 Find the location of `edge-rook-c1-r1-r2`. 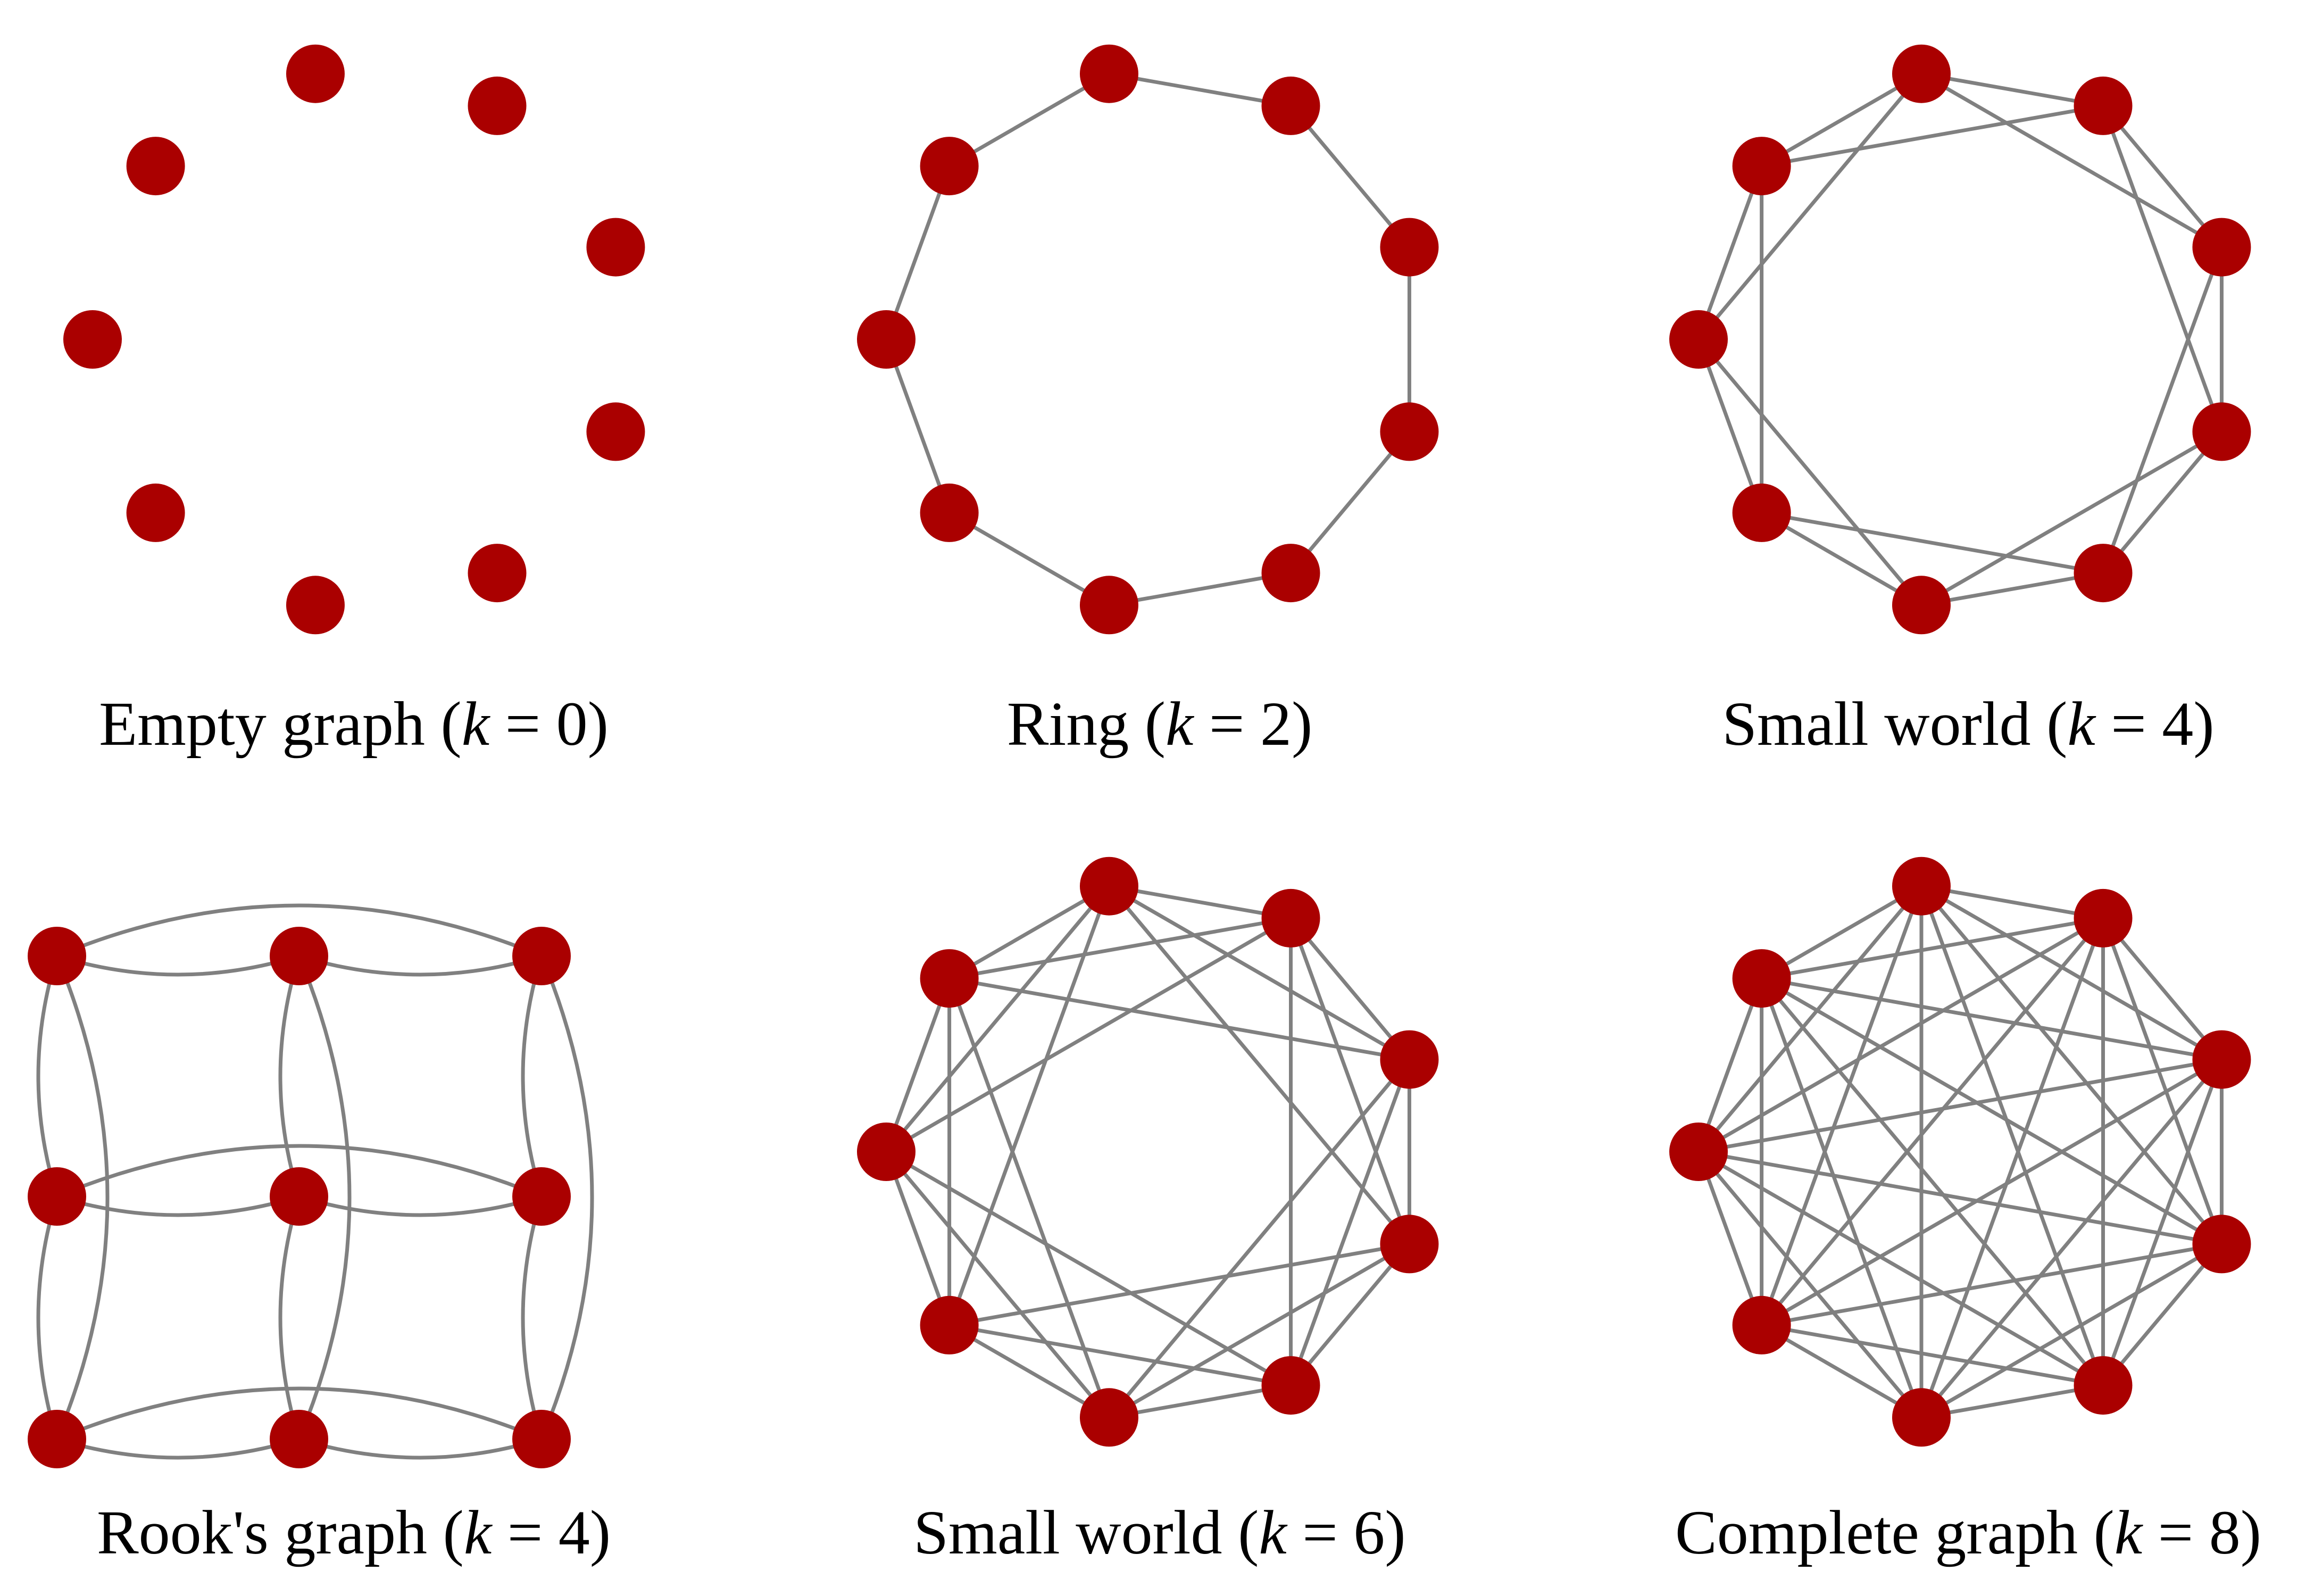

edge-rook-c1-r1-r2 is located at coordinates (289, 1317).